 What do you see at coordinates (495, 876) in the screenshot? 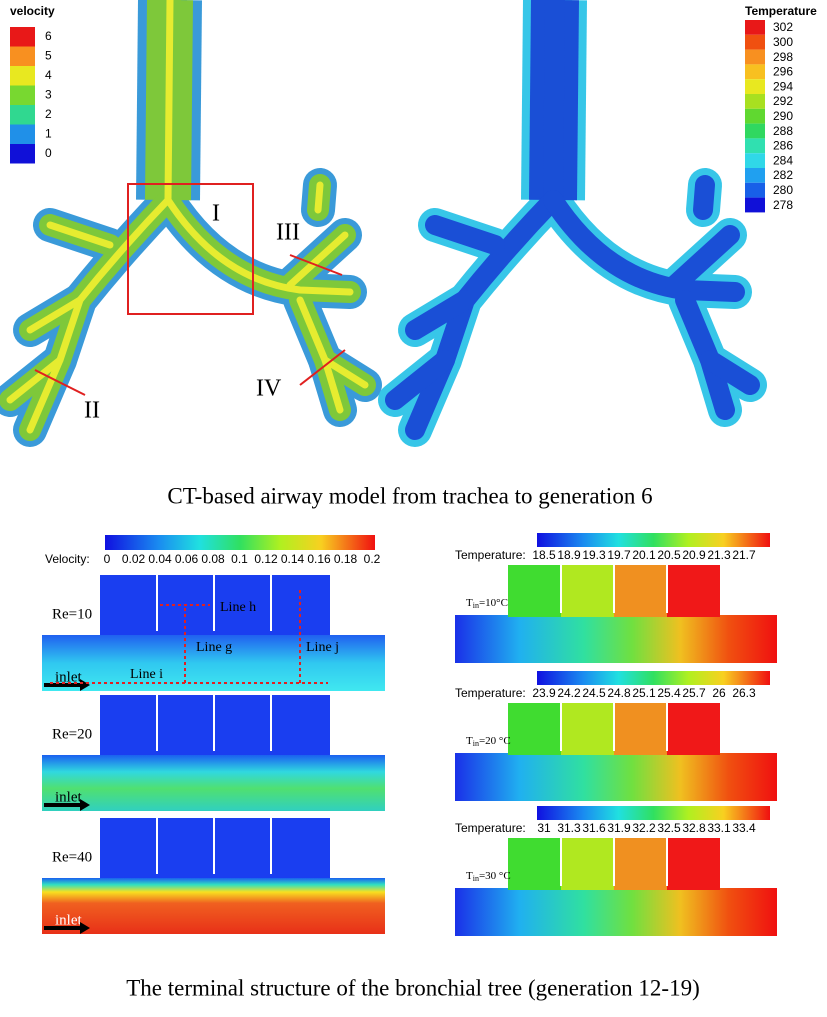
I see `rest: =30 °C` at bounding box center [495, 876].